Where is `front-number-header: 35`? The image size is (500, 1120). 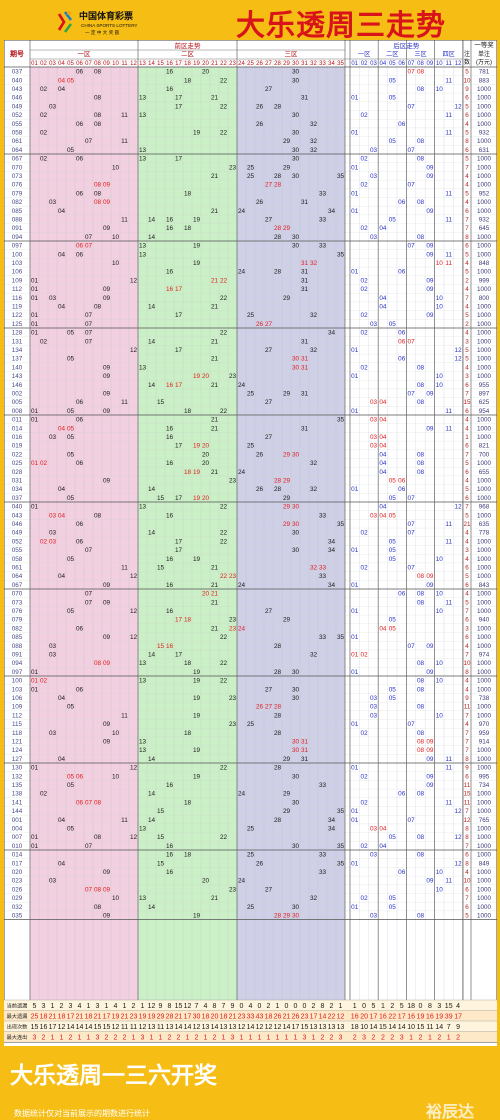
front-number-header: 35 is located at coordinates (340, 64).